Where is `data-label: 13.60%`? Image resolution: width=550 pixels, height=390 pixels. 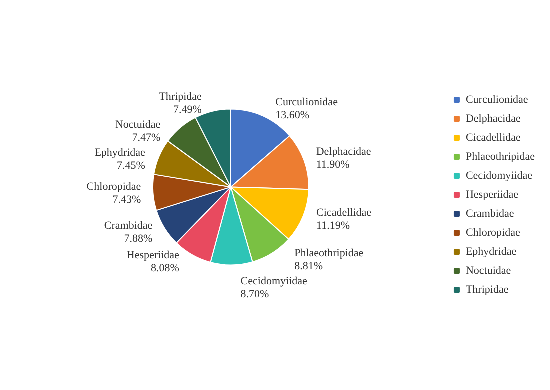 data-label: 13.60% is located at coordinates (293, 115).